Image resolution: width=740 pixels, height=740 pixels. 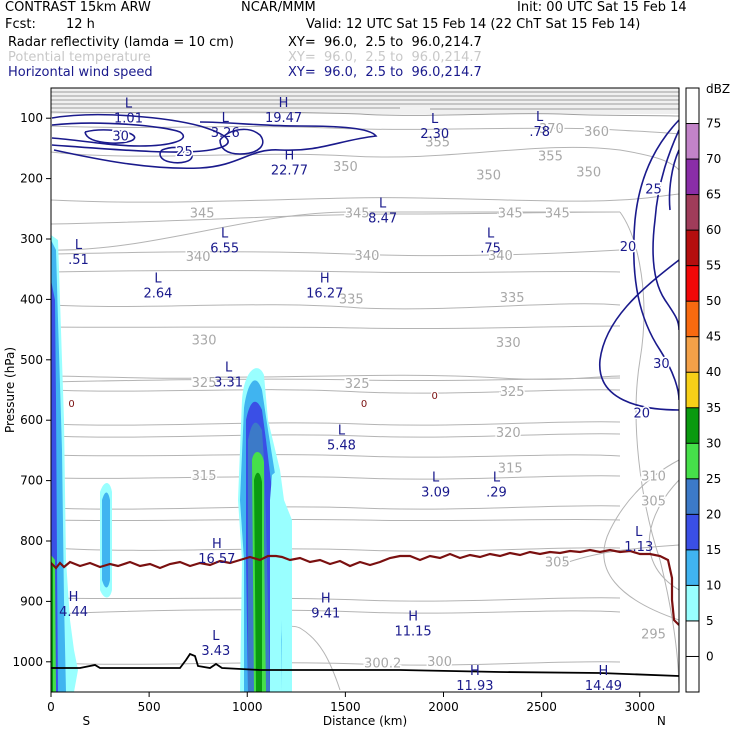 I want to click on colorbar-level-label: 40, so click(x=713, y=372).